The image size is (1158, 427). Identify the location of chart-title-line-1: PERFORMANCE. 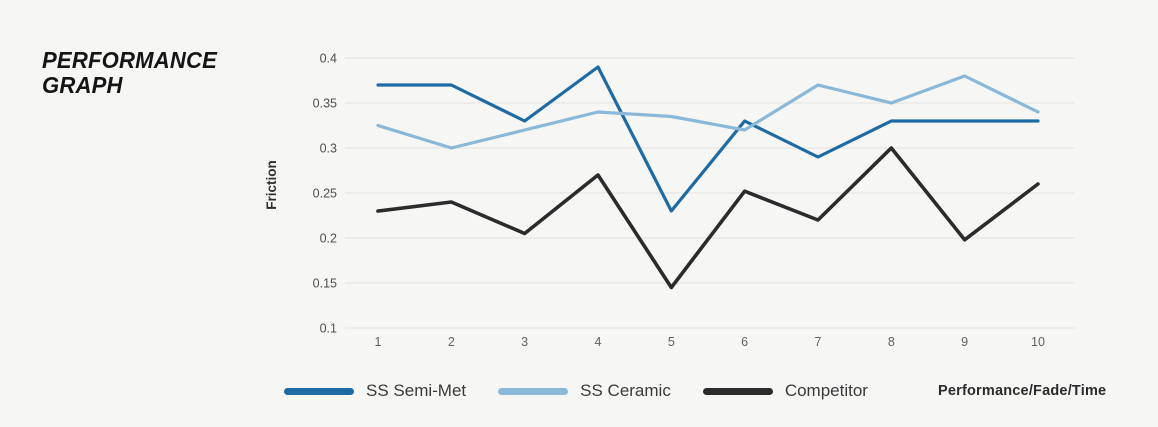
(130, 60).